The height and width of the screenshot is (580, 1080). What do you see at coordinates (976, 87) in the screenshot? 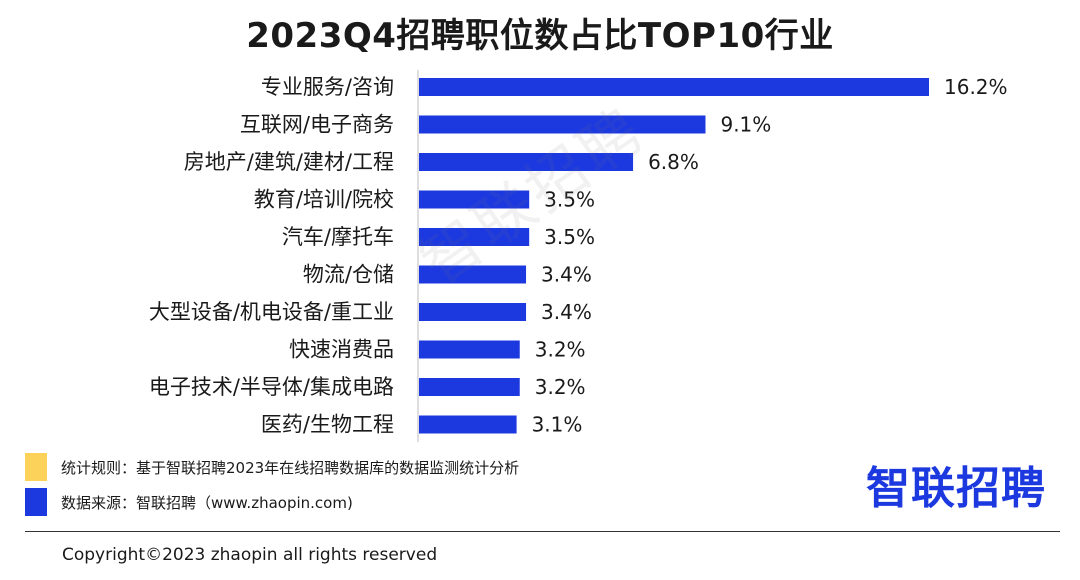
I see `value-label: 16.2%` at bounding box center [976, 87].